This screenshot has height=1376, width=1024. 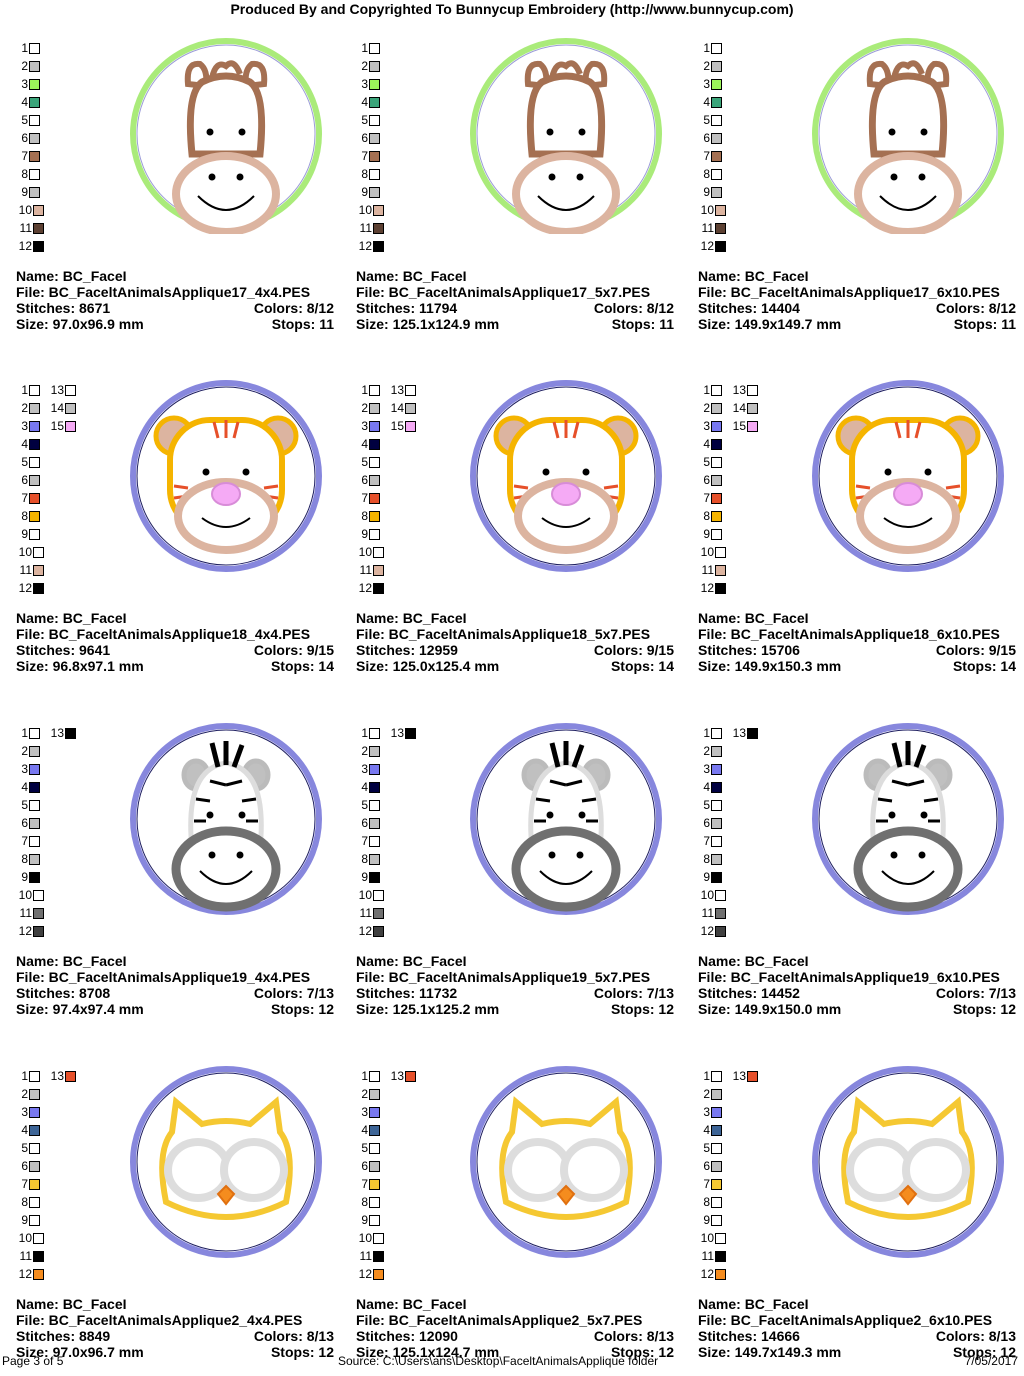 What do you see at coordinates (210, 132) in the screenshot?
I see `left-eye` at bounding box center [210, 132].